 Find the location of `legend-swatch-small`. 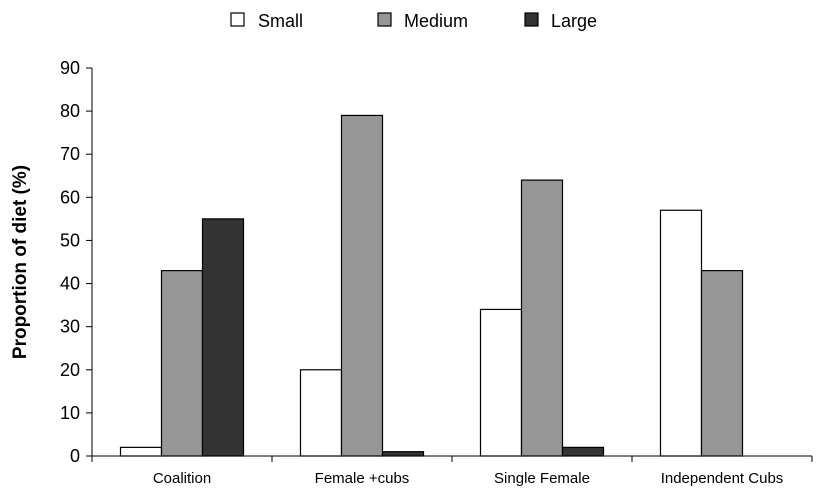

legend-swatch-small is located at coordinates (237, 19).